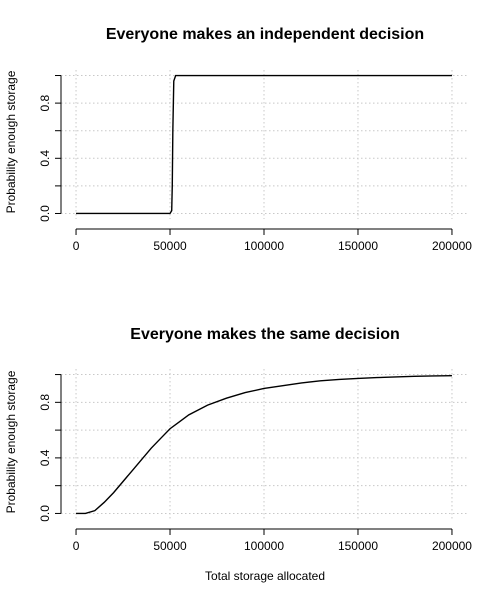  Describe the element at coordinates (265, 34) in the screenshot. I see `chart-title: Everyone makes an independent decision` at that location.